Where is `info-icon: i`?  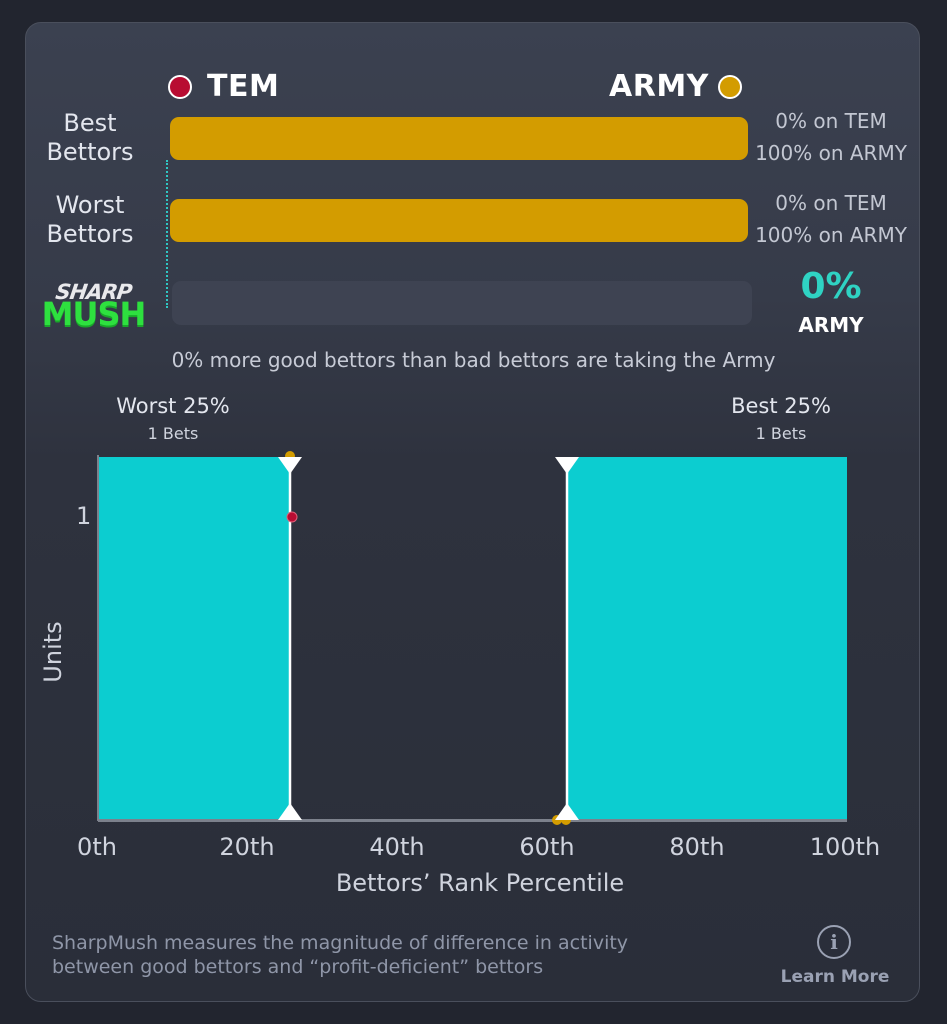 info-icon: i is located at coordinates (834, 942).